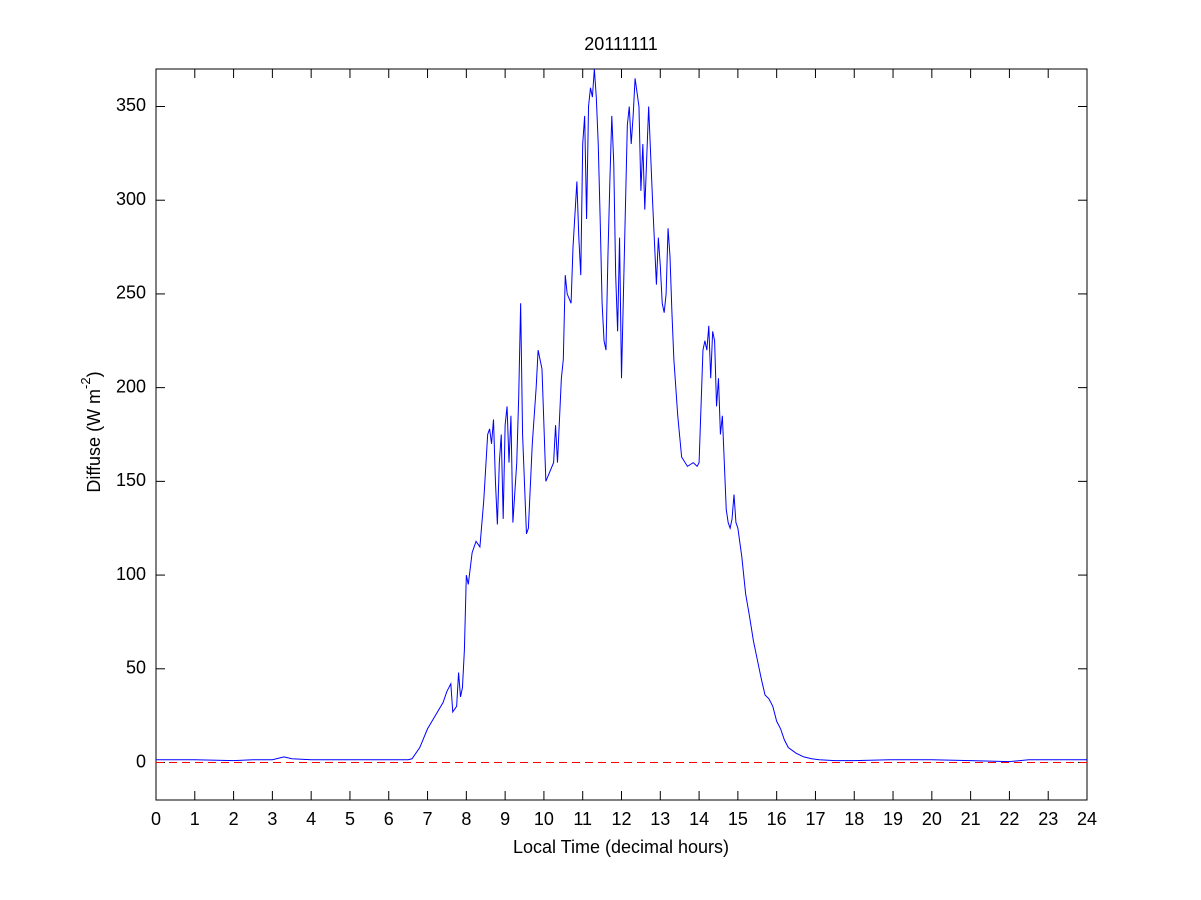 This screenshot has width=1201, height=900. Describe the element at coordinates (1009, 819) in the screenshot. I see `x-tick-label: 22` at that location.